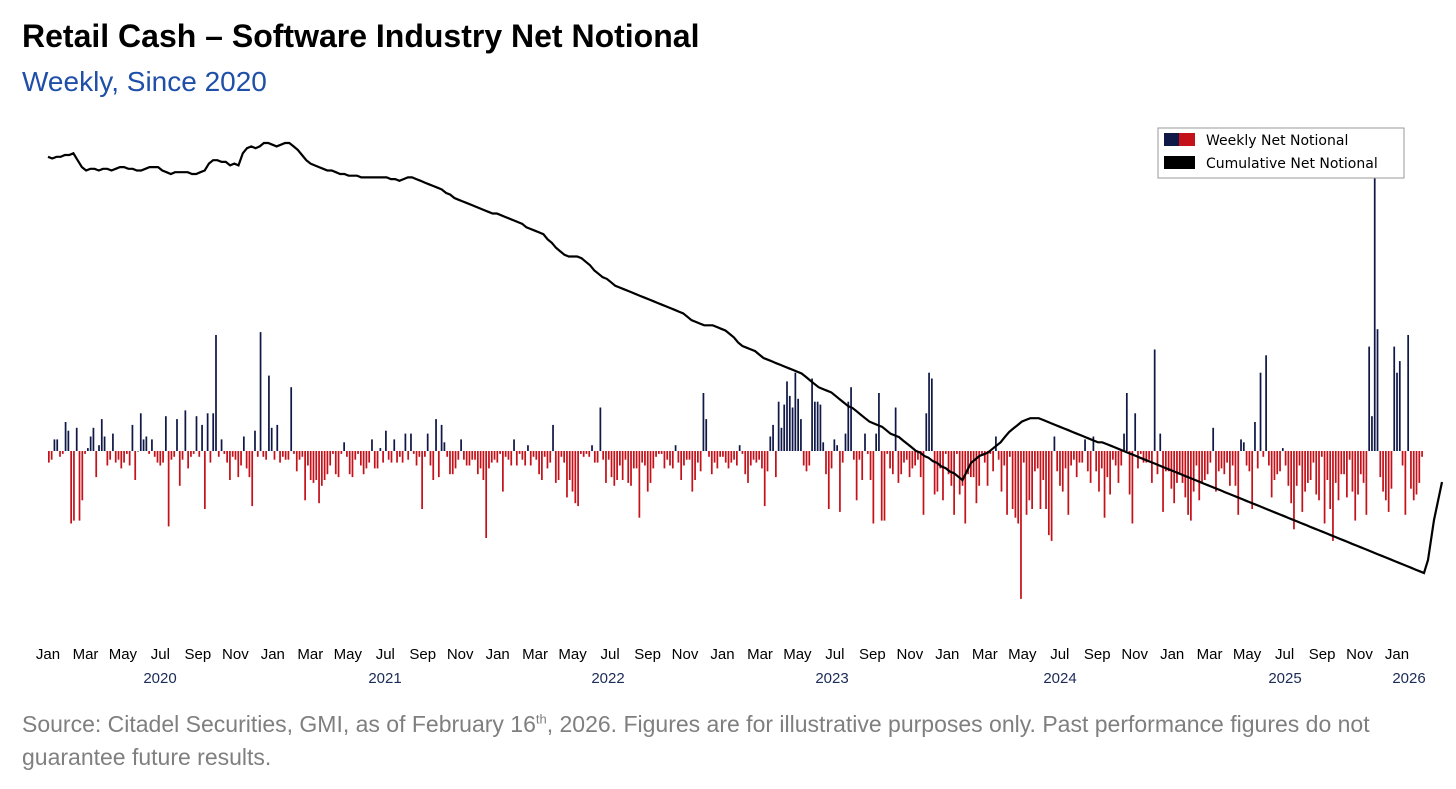 This screenshot has width=1456, height=789. Describe the element at coordinates (1408, 678) in the screenshot. I see `x-tick-year: 2026` at that location.